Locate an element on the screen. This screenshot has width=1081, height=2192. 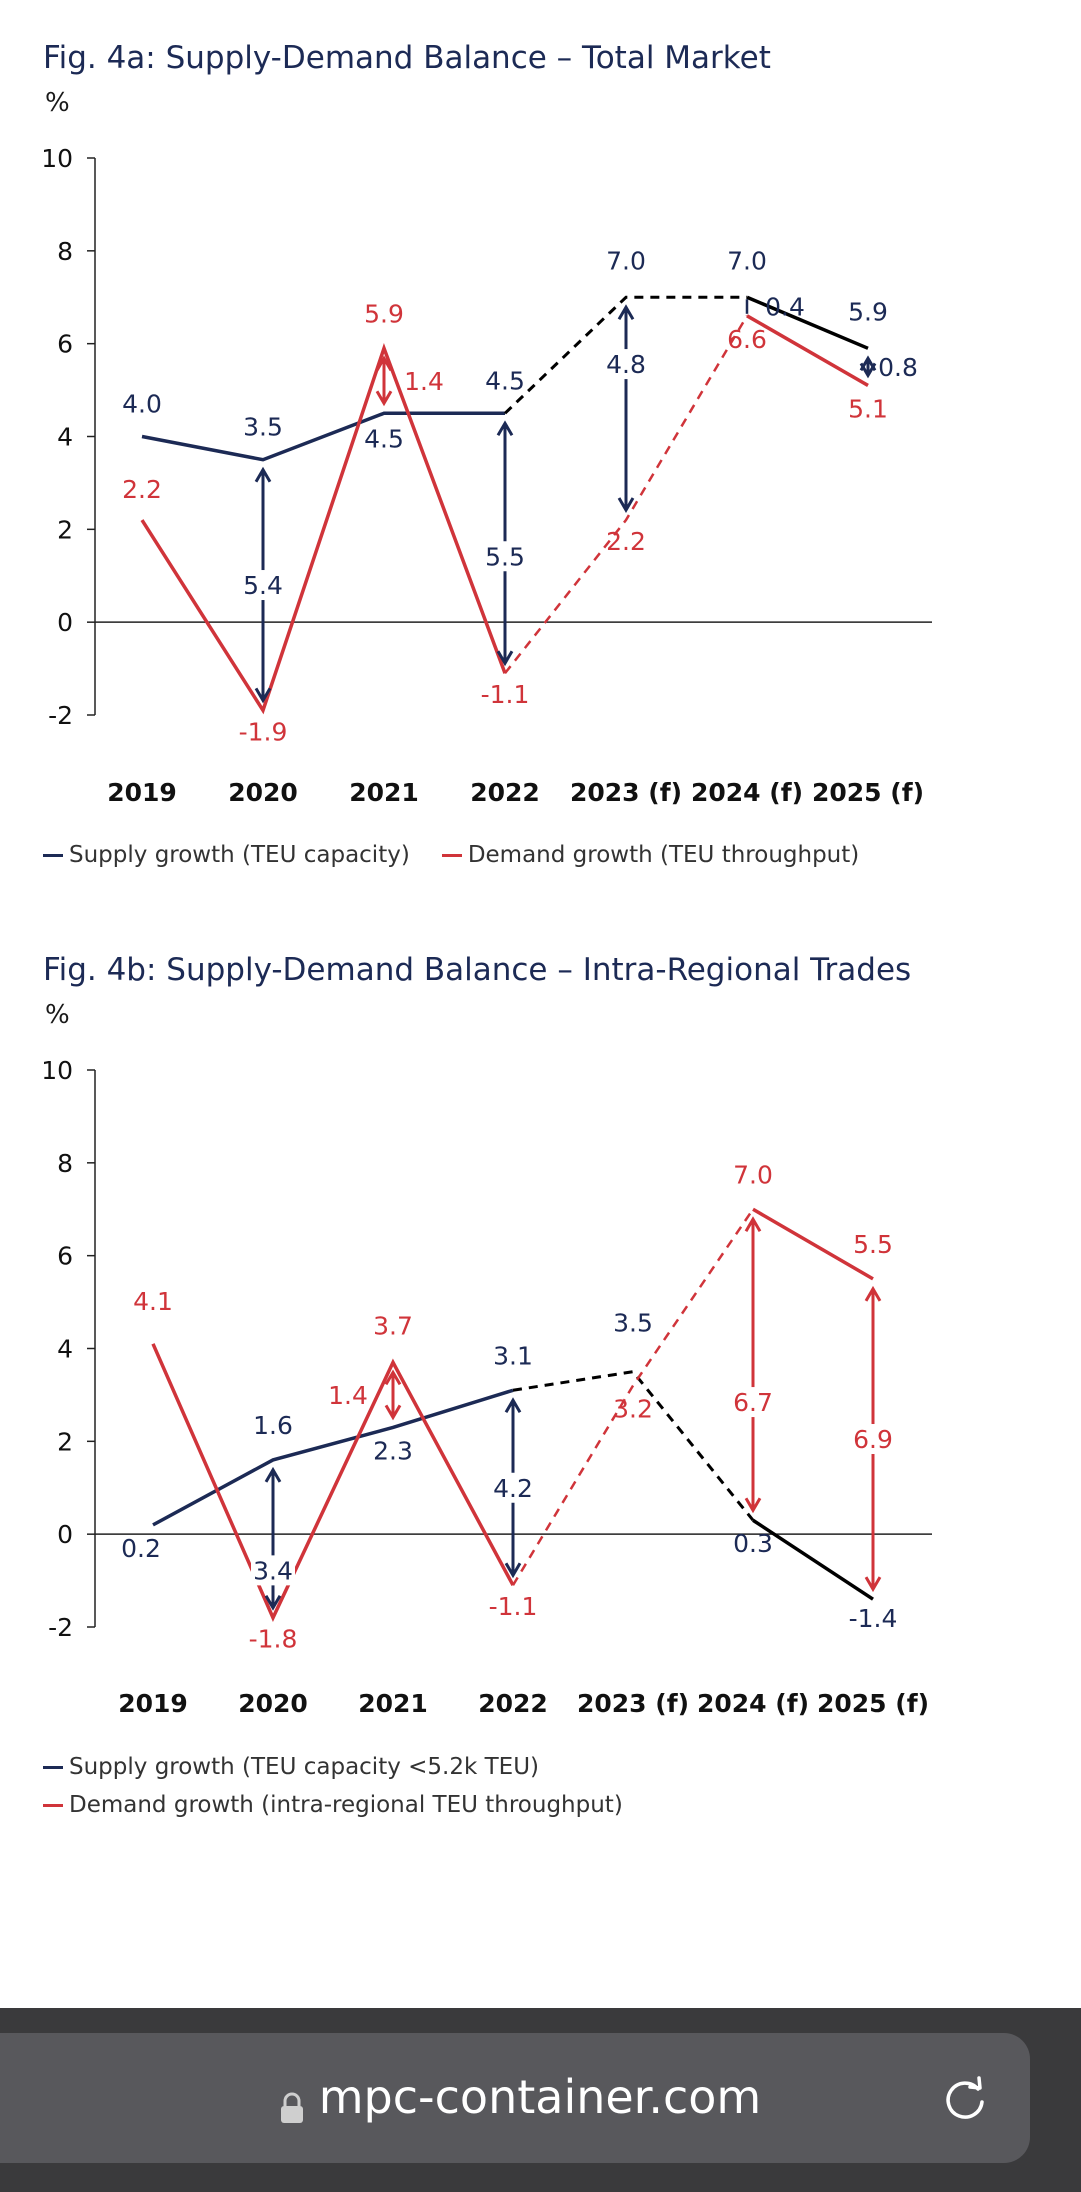
legend-item-supply-4a: Supply growth (TEU capacity) is located at coordinates (226, 855).